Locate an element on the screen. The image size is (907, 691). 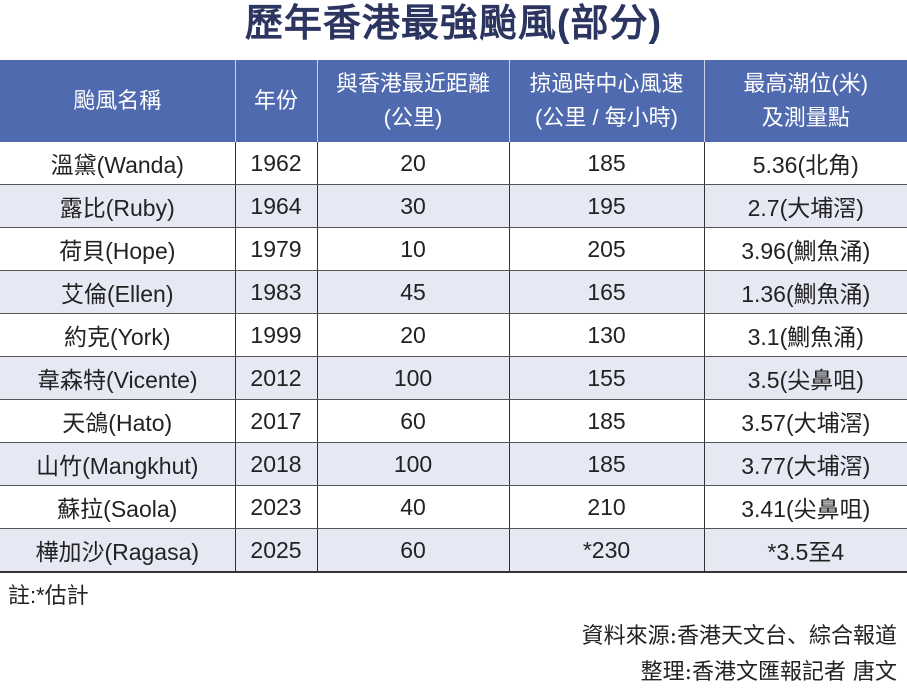
table-row: 艾倫(Ellen) 1983 45 165 1.36(鰂魚涌) is located at coordinates (453, 292).